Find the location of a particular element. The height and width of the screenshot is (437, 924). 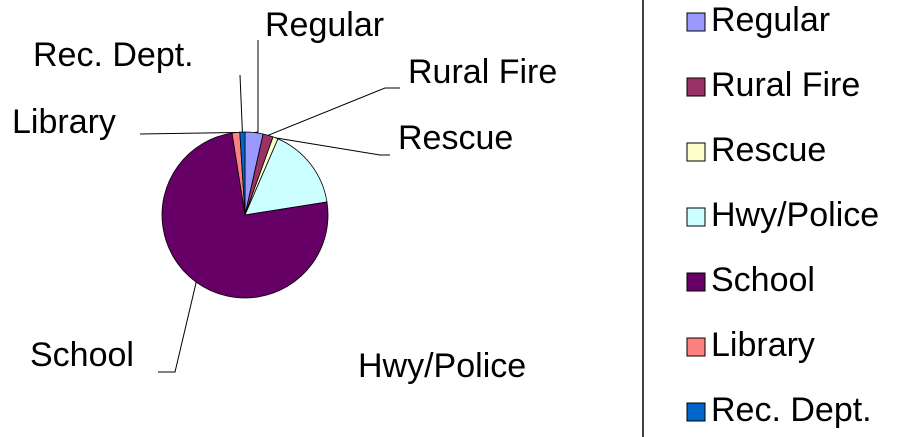

slice-label: Regular is located at coordinates (324, 25).